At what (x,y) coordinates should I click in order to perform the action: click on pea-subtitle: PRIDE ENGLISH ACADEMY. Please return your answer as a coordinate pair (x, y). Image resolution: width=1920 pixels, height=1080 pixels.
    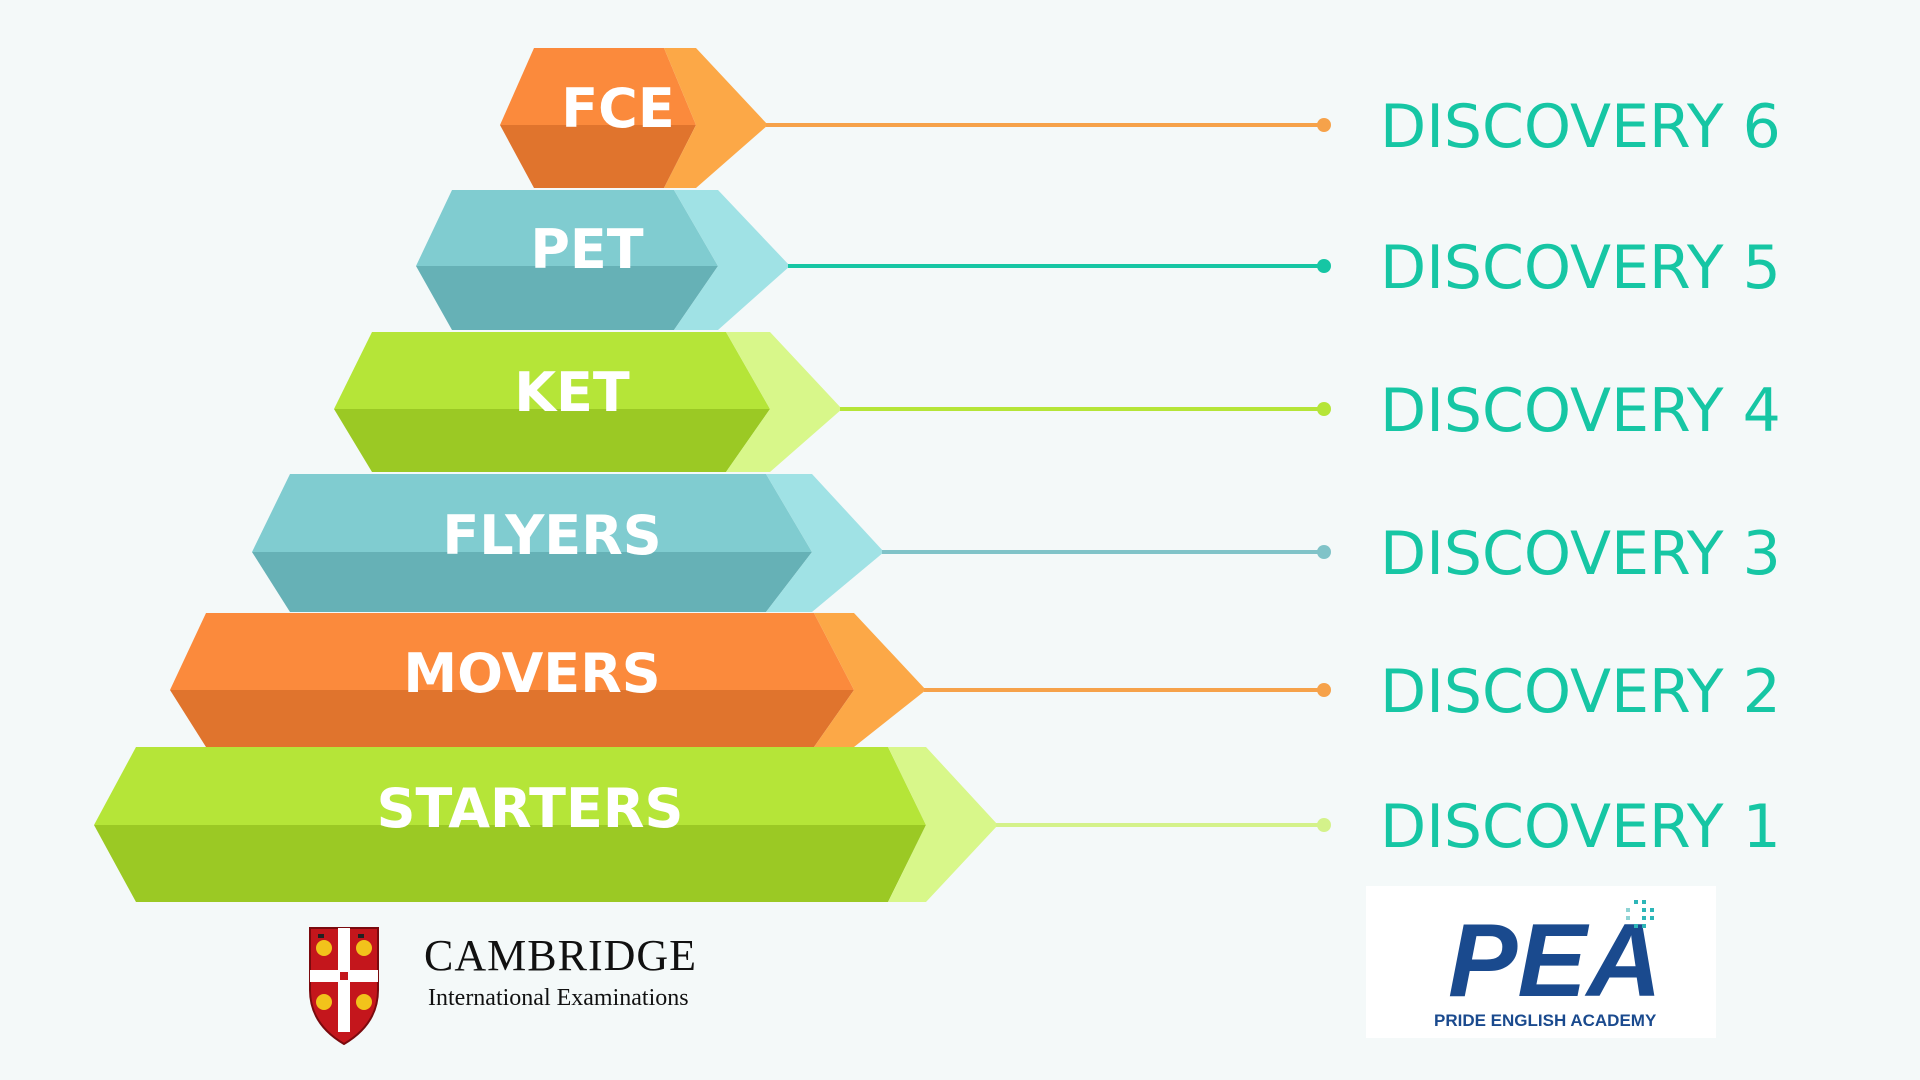
    Looking at the image, I should click on (1545, 1020).